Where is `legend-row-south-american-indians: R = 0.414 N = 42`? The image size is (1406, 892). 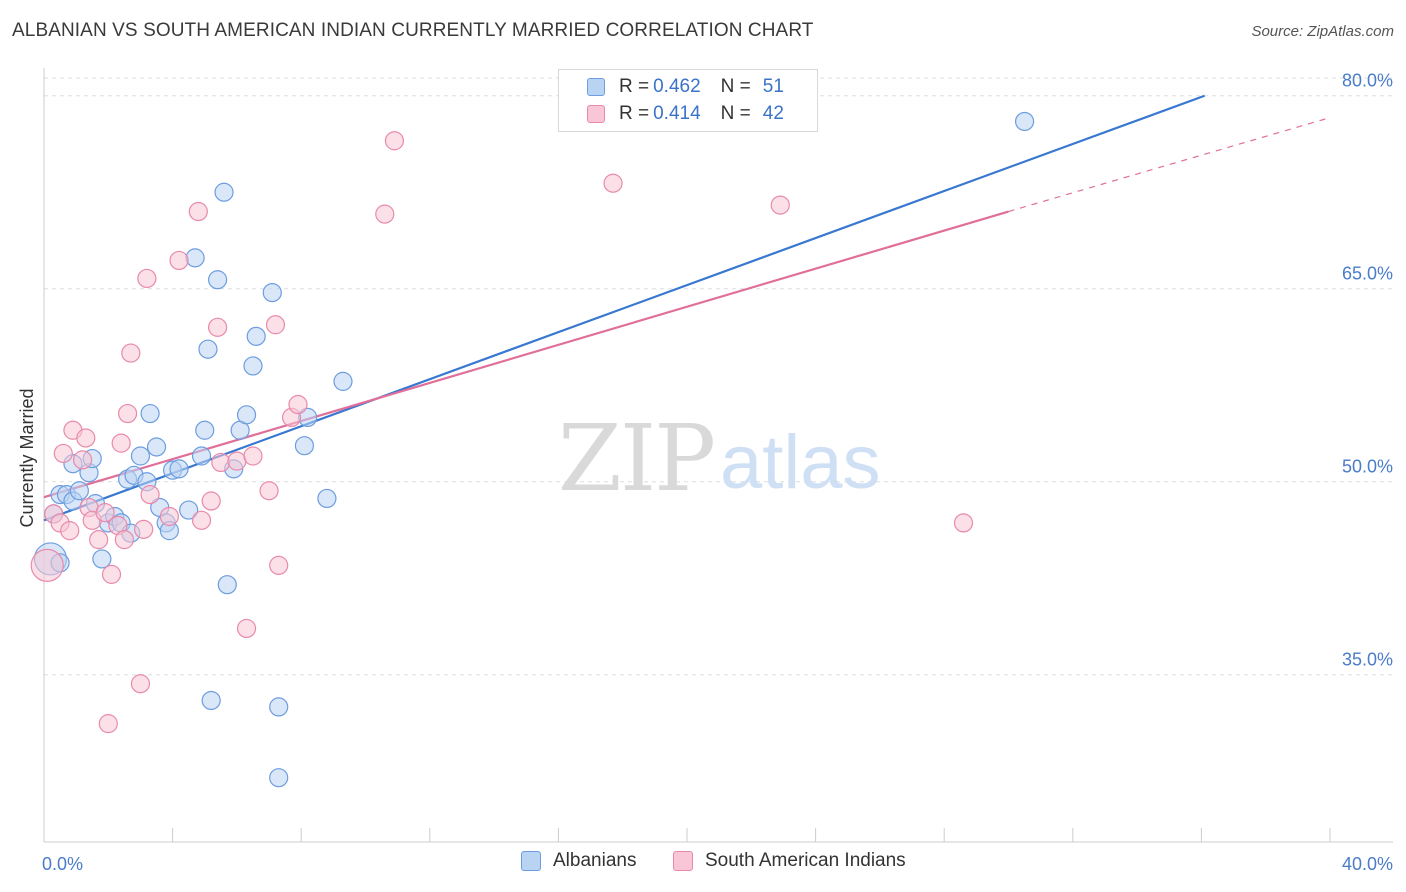 legend-row-south-american-indians: R = 0.414 N = 42 is located at coordinates (685, 114).